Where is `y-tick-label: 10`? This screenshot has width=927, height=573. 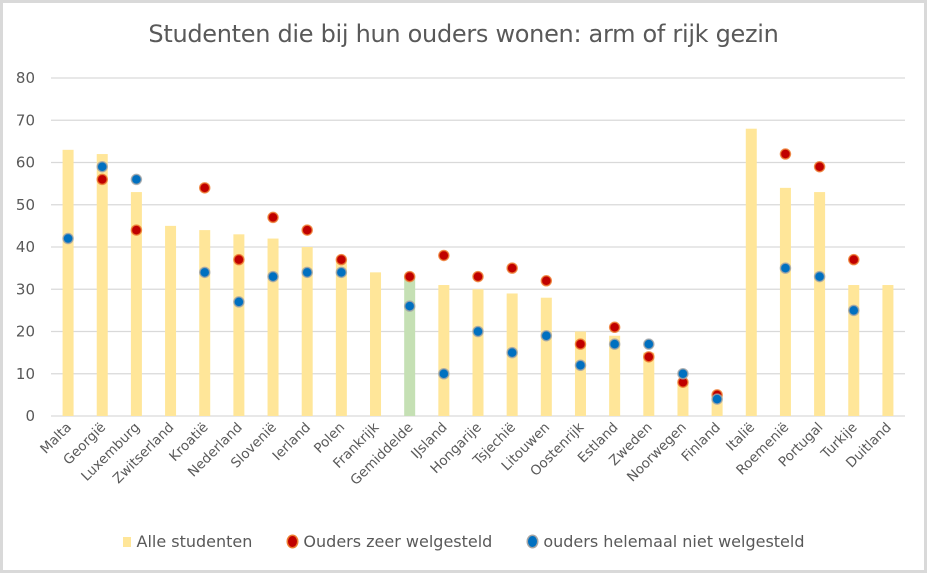 y-tick-label: 10 is located at coordinates (25, 374).